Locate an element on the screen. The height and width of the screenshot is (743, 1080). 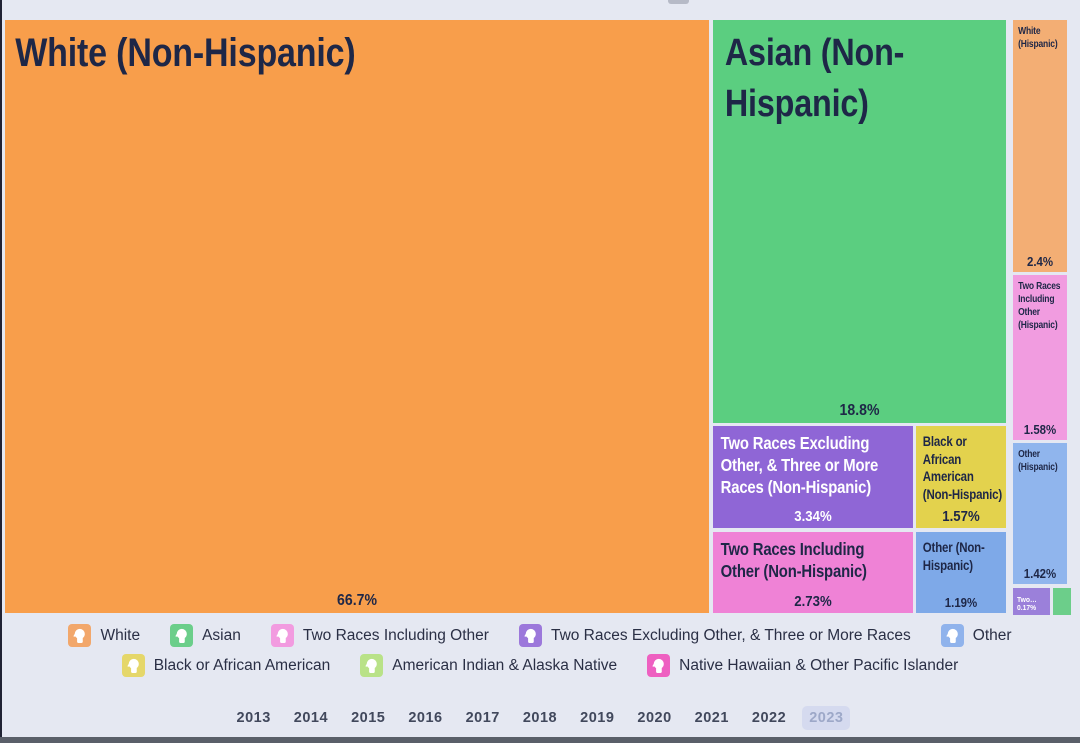
legend-label: Two Races Including Other is located at coordinates (395, 635).